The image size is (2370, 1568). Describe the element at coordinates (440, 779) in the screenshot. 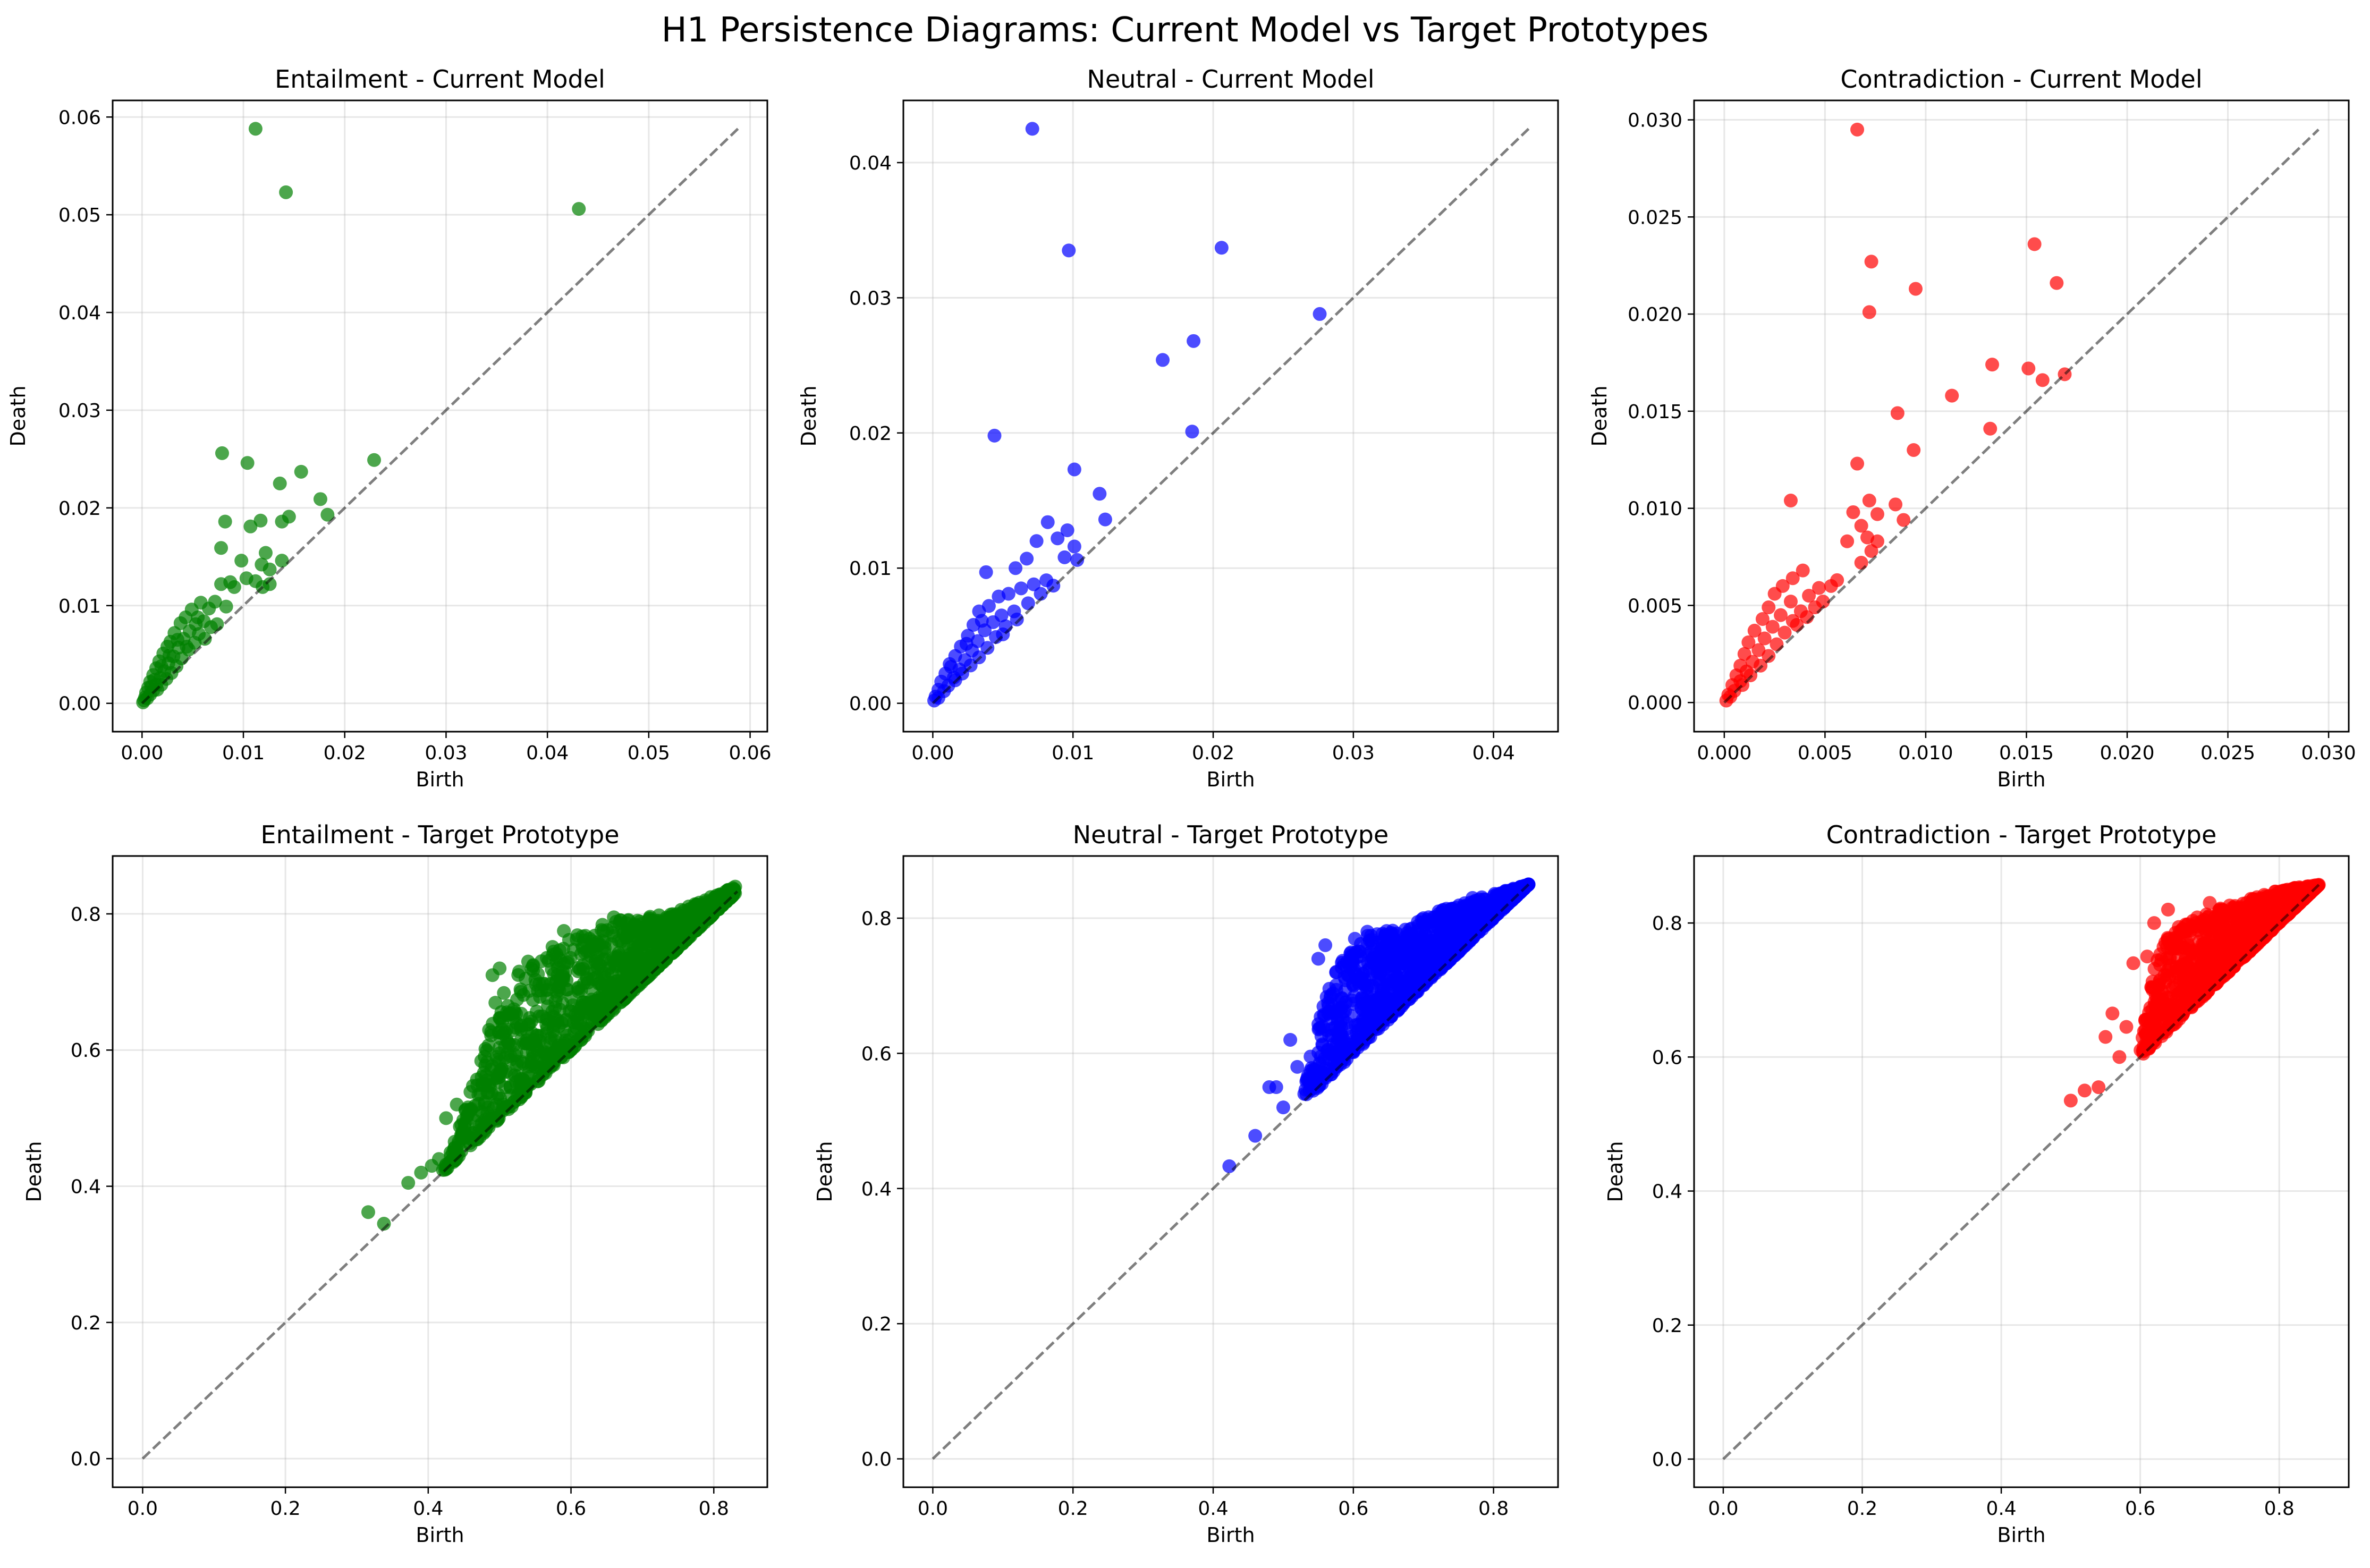

I see `x-axis-label: Birth` at that location.